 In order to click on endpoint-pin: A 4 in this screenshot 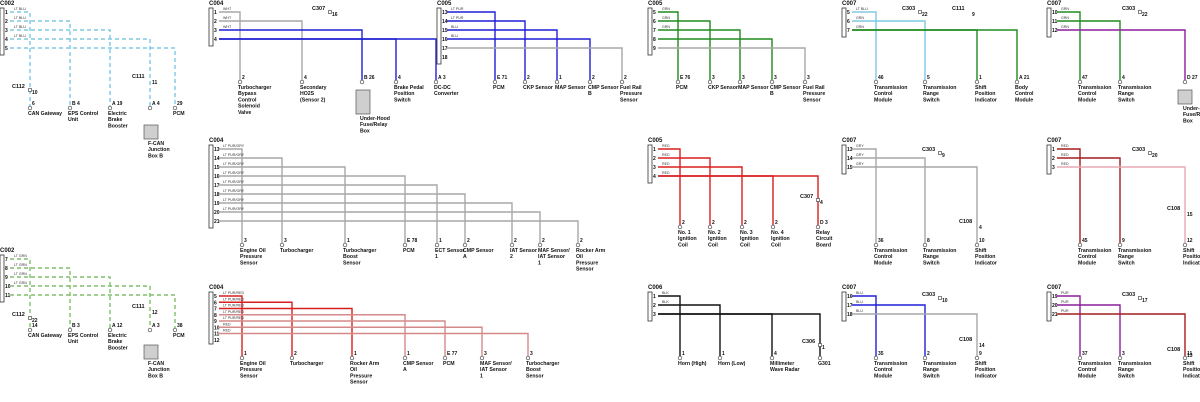, I will do `click(156, 104)`.